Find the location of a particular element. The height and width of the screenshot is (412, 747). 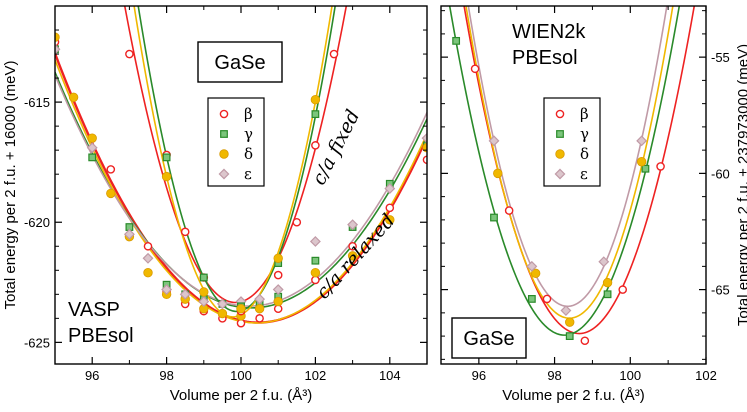

y-tick-label: -60 is located at coordinates (720, 173).